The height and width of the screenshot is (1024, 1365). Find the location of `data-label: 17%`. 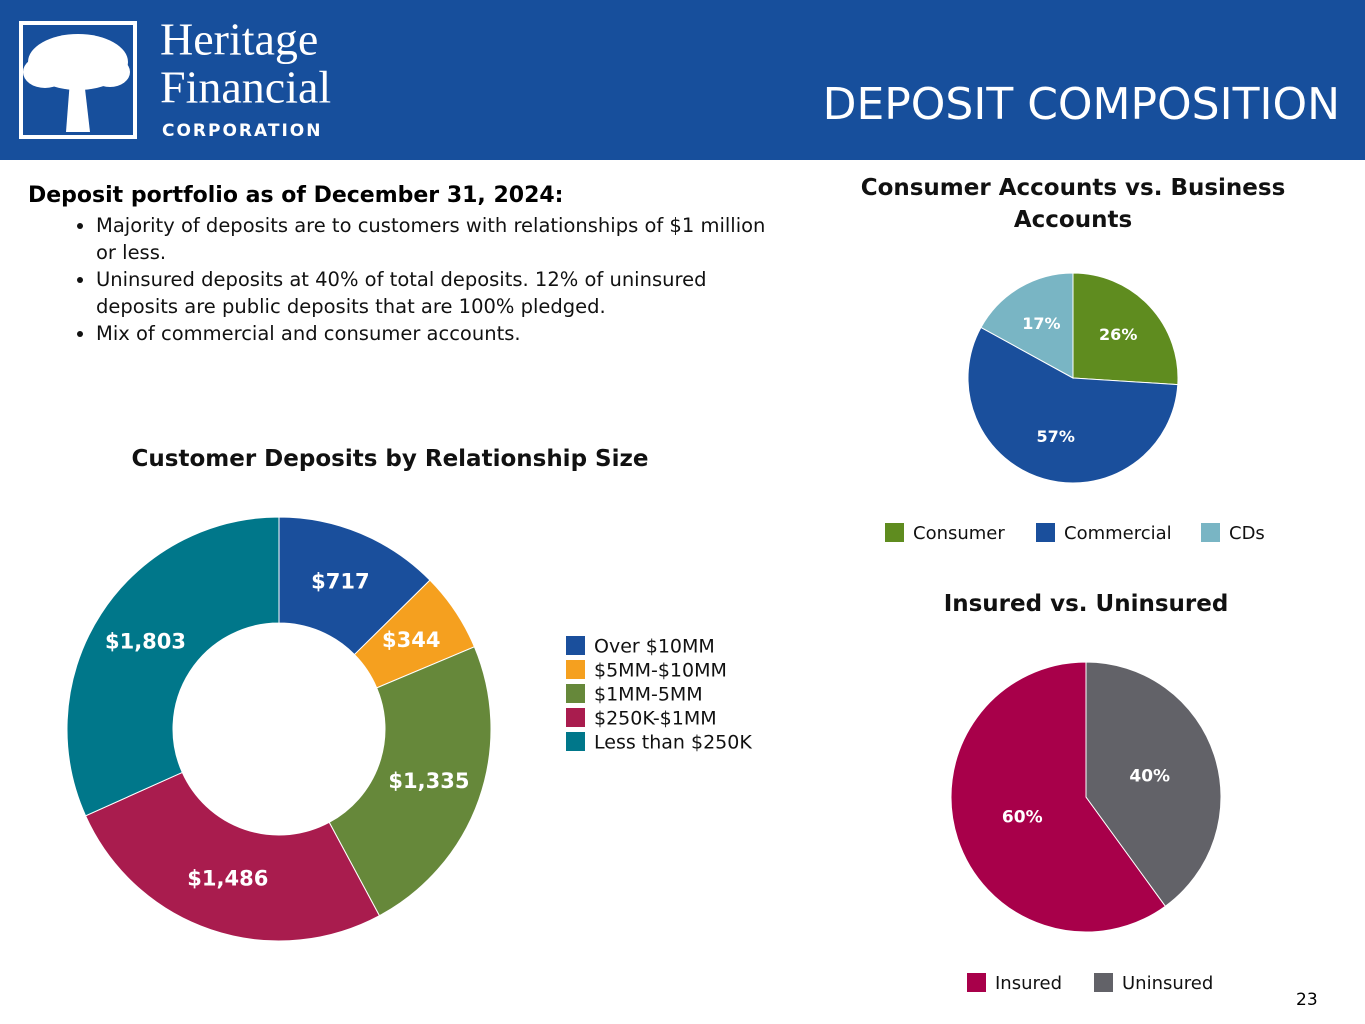

data-label: 17% is located at coordinates (1041, 323).